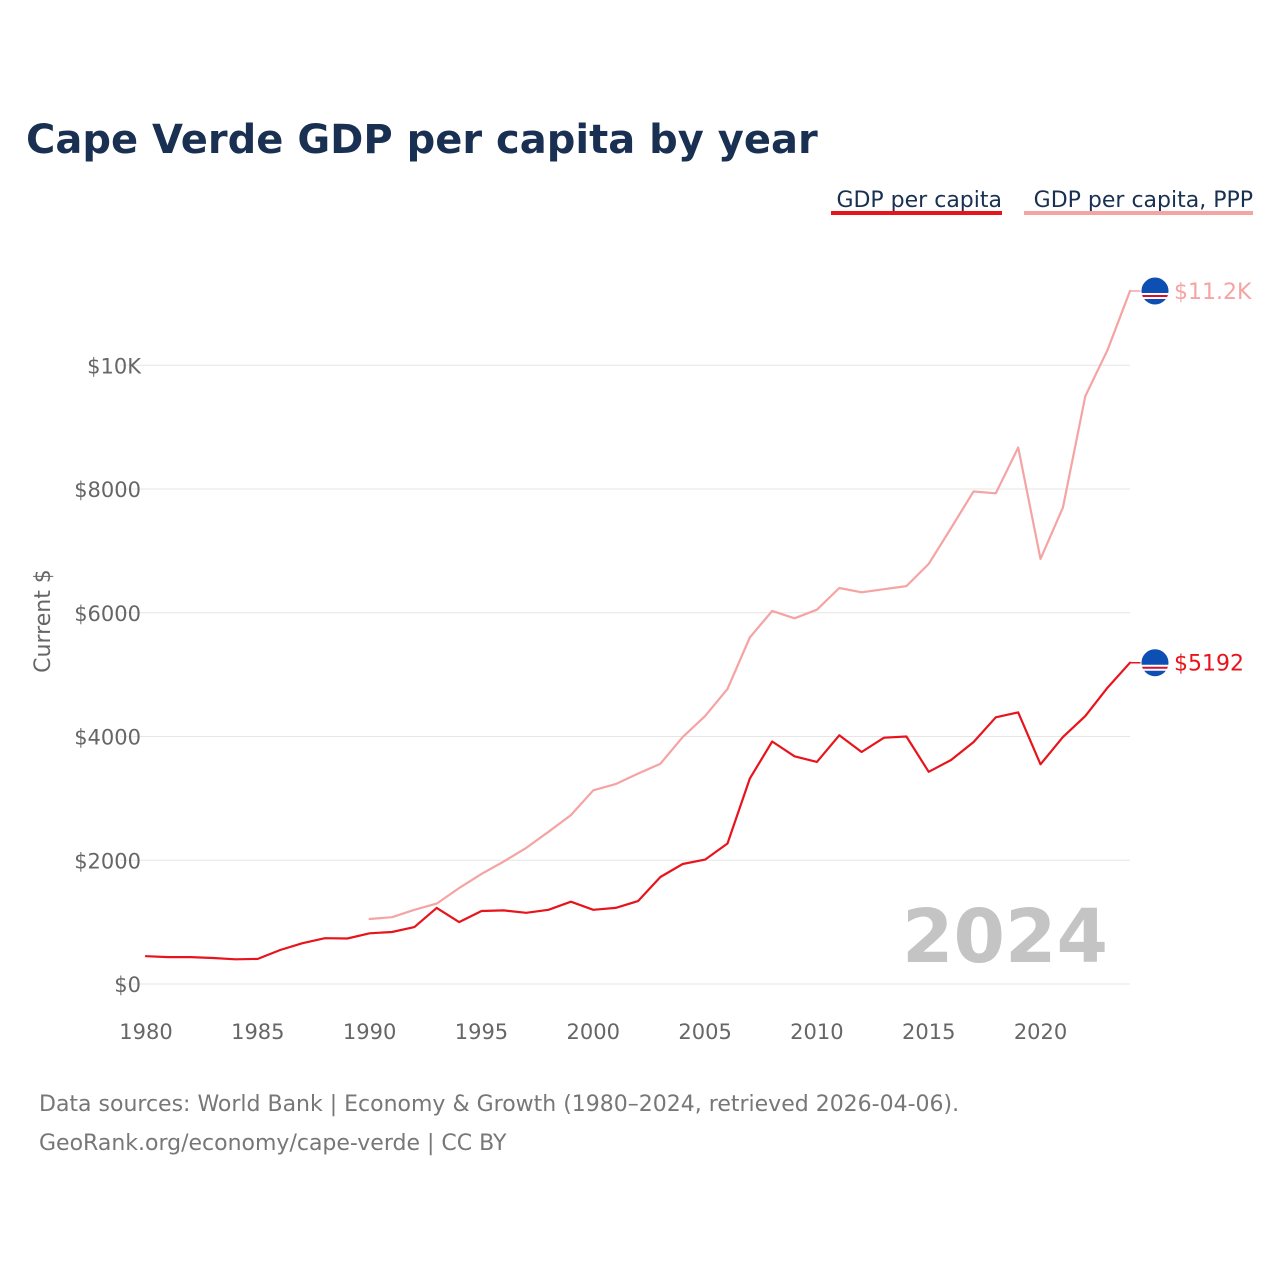 The image size is (1280, 1280). I want to click on x-tick-label: 1995, so click(481, 1032).